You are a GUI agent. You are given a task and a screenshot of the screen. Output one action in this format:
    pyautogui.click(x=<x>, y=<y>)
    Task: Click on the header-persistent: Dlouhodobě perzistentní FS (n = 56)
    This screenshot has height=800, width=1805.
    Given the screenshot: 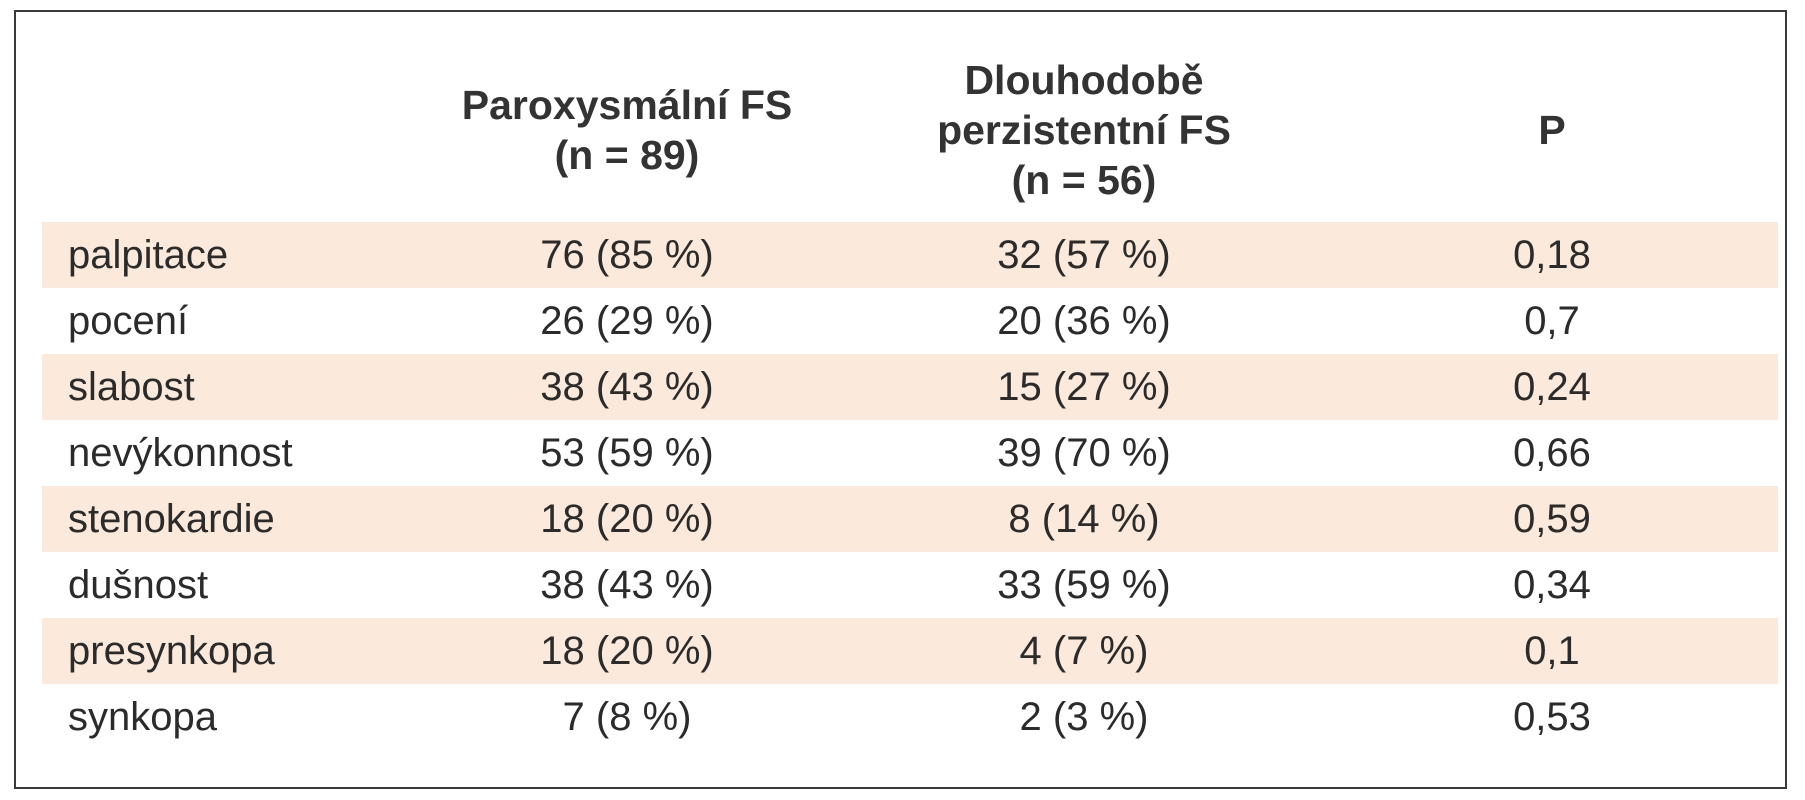 What is the action you would take?
    pyautogui.click(x=1084, y=130)
    